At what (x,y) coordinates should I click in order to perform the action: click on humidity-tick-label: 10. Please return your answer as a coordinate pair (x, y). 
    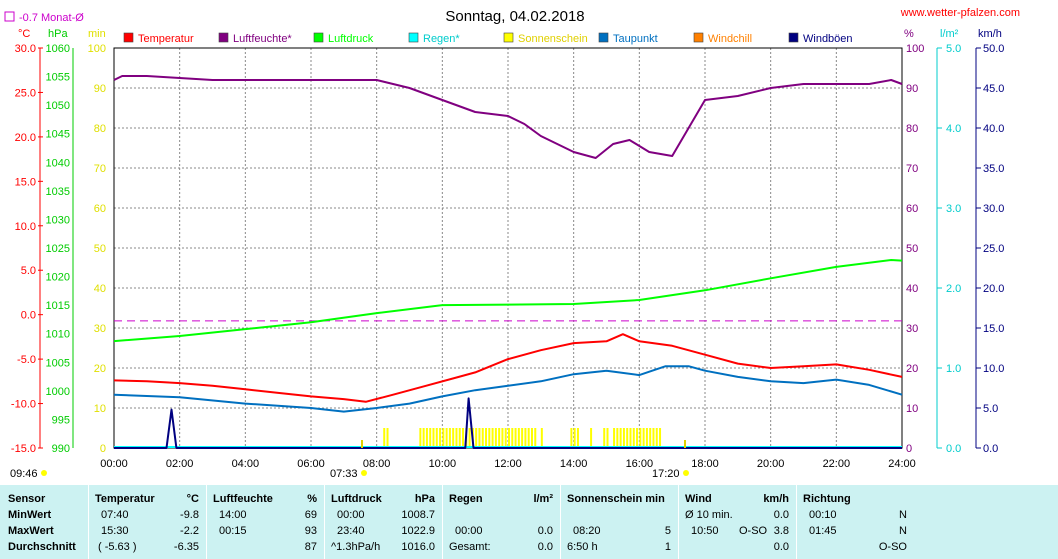
    Looking at the image, I should click on (912, 409).